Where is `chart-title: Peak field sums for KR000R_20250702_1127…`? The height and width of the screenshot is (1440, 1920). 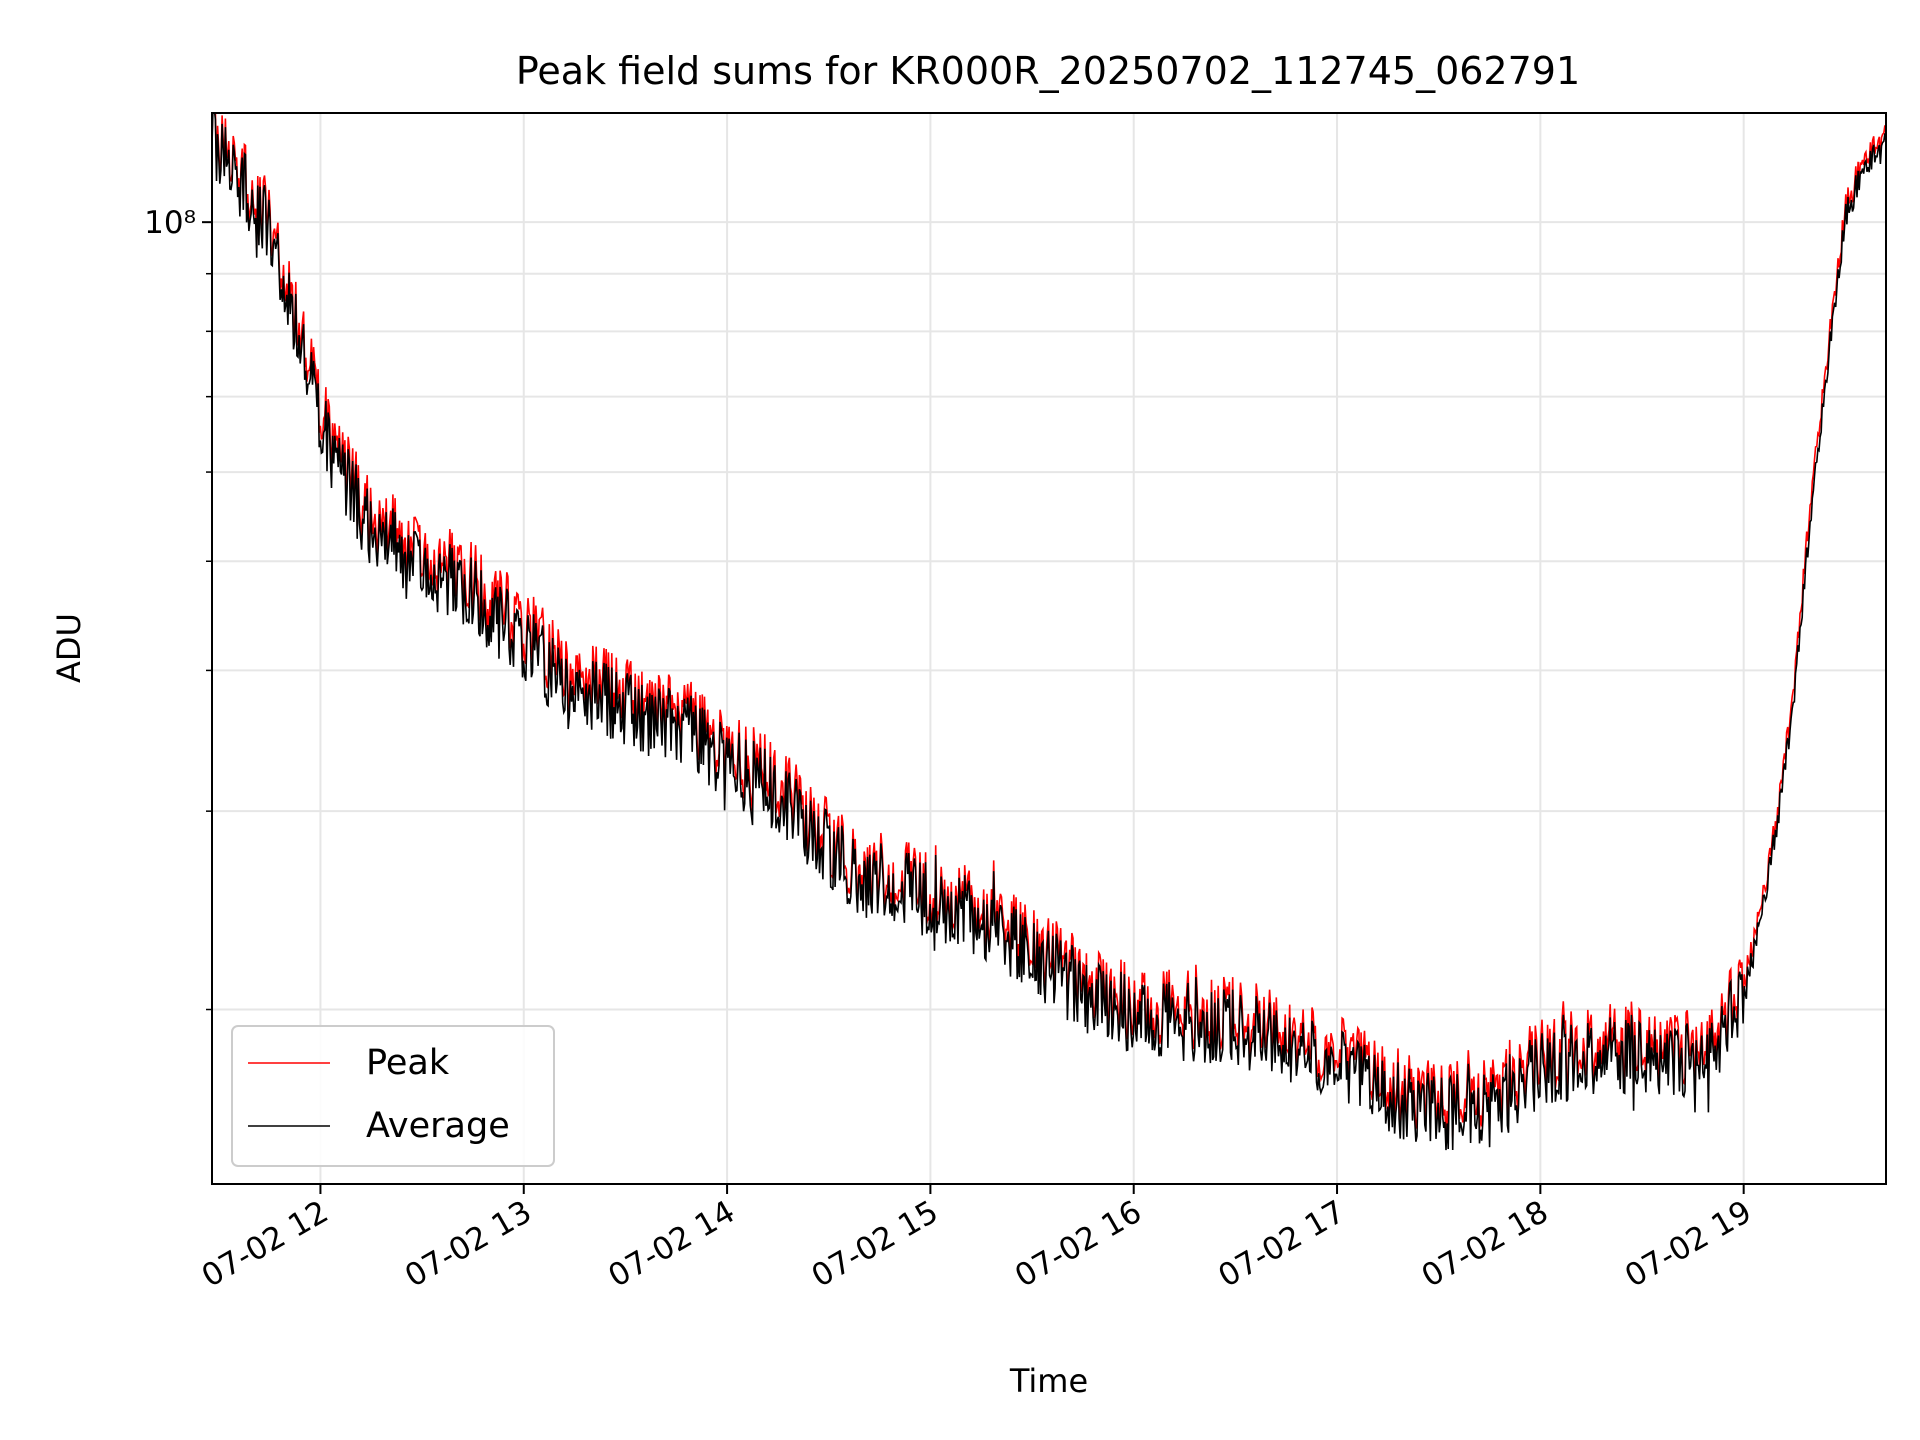
chart-title: Peak field sums for KR000R_20250702_1127… is located at coordinates (1048, 71).